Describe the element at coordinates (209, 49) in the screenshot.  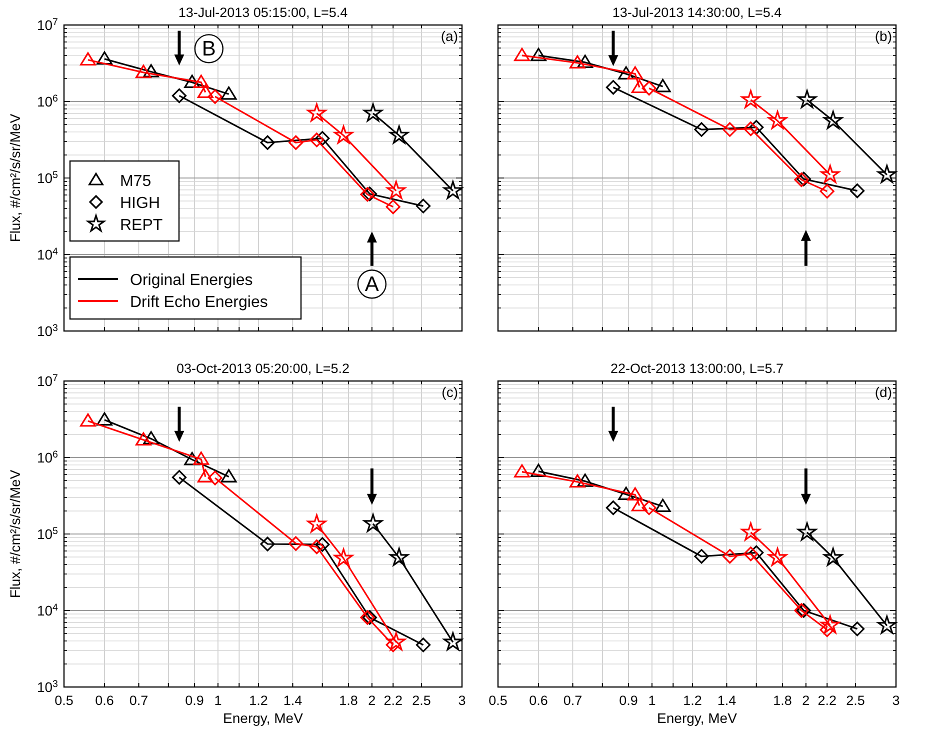
I see `annotation: B` at that location.